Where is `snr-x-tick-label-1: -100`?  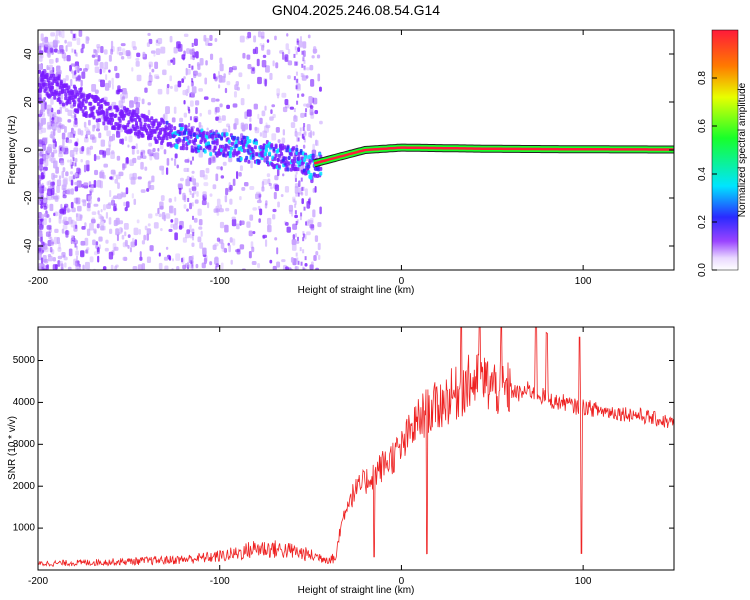 snr-x-tick-label-1: -100 is located at coordinates (220, 581).